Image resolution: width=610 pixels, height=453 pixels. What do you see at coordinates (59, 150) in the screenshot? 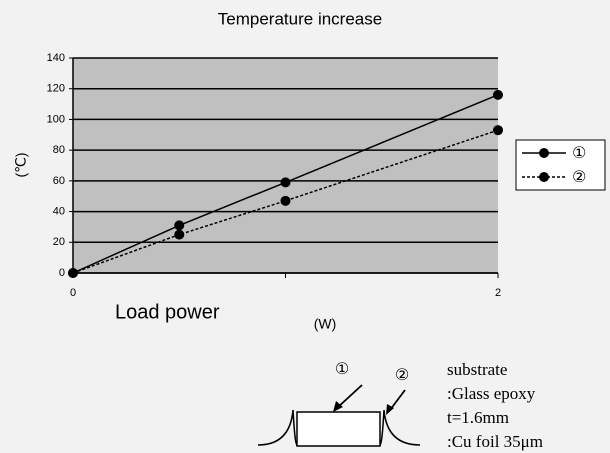
I see `y-tick-label: 80` at bounding box center [59, 150].